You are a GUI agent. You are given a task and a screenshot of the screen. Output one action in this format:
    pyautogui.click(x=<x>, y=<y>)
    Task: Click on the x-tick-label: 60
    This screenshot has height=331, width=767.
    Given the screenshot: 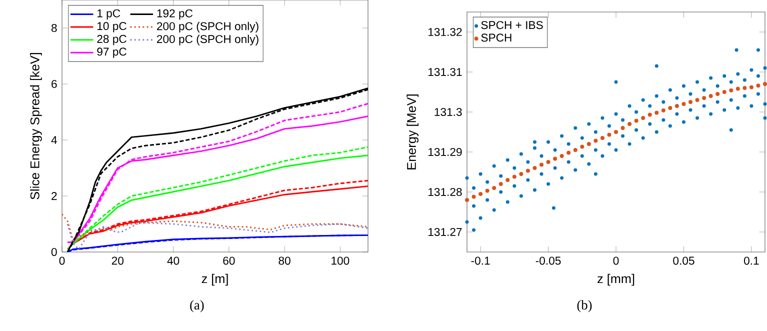 What is the action you would take?
    pyautogui.click(x=229, y=260)
    